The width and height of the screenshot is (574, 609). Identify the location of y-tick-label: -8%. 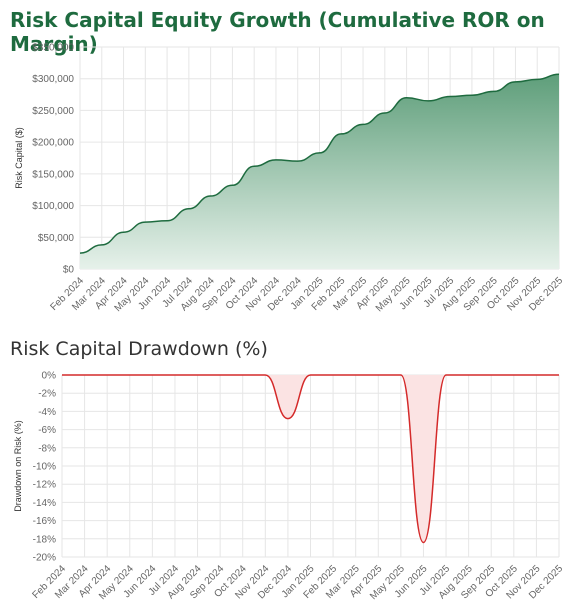
(47, 448).